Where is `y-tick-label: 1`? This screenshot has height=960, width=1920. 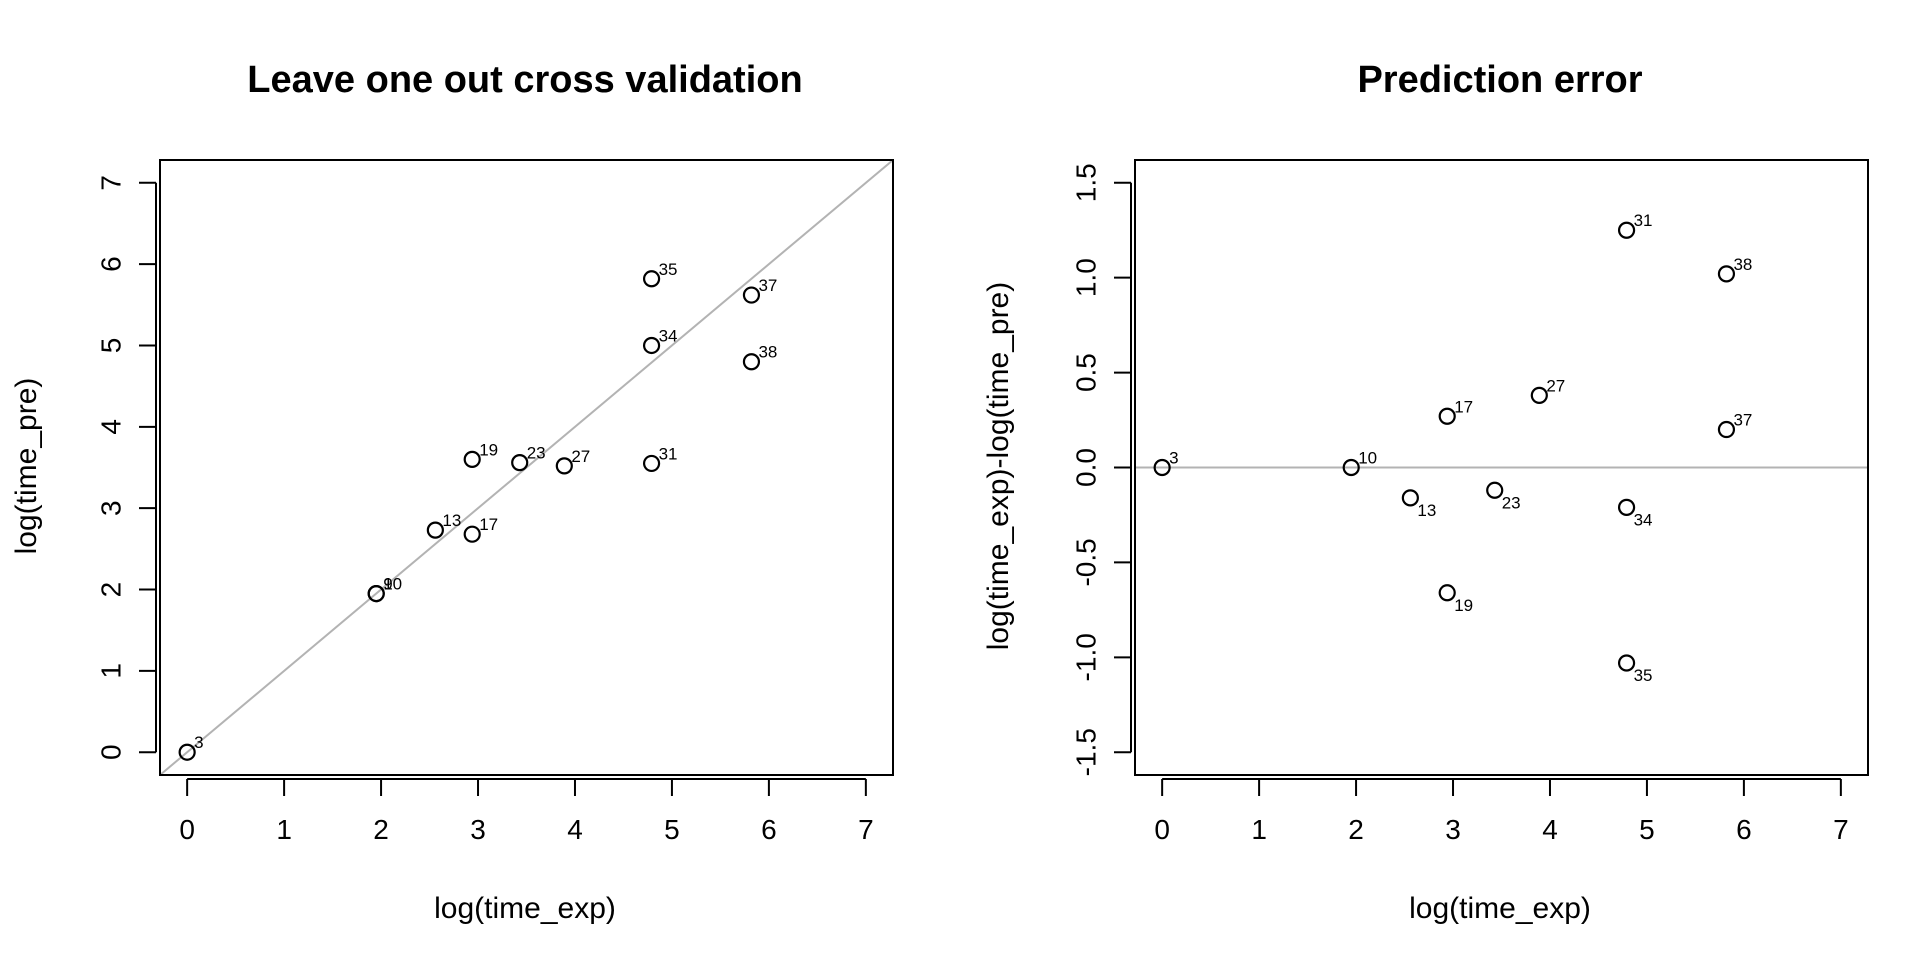
y-tick-label: 1 is located at coordinates (111, 671).